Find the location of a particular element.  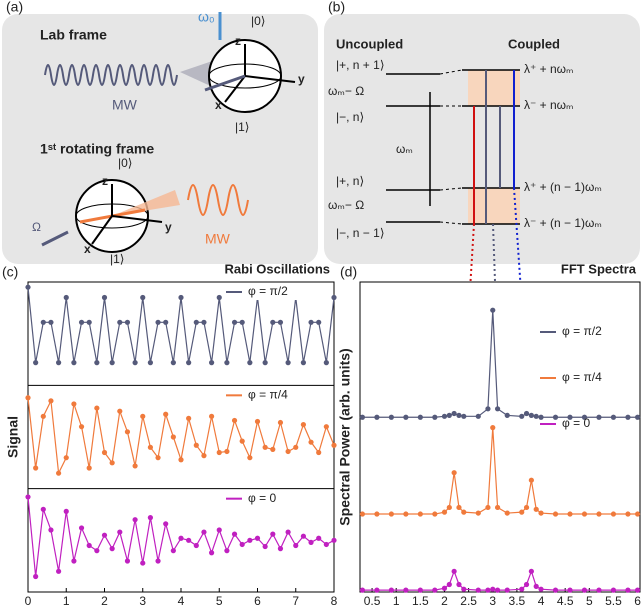

label: ωₘ− Ω is located at coordinates (346, 205).